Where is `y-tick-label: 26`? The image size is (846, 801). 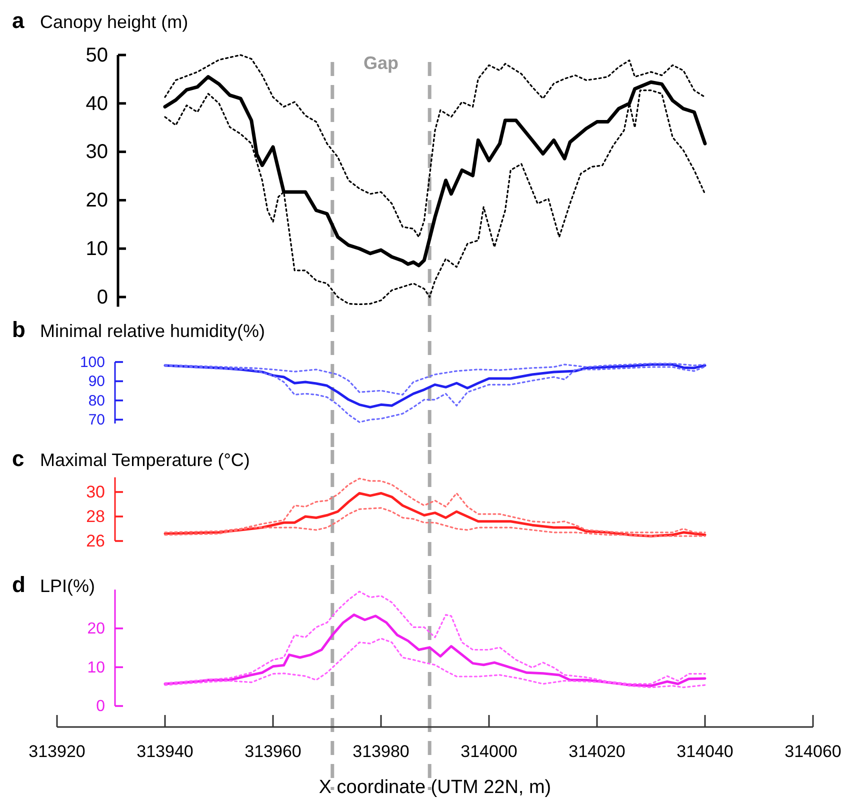
y-tick-label: 26 is located at coordinates (95, 540).